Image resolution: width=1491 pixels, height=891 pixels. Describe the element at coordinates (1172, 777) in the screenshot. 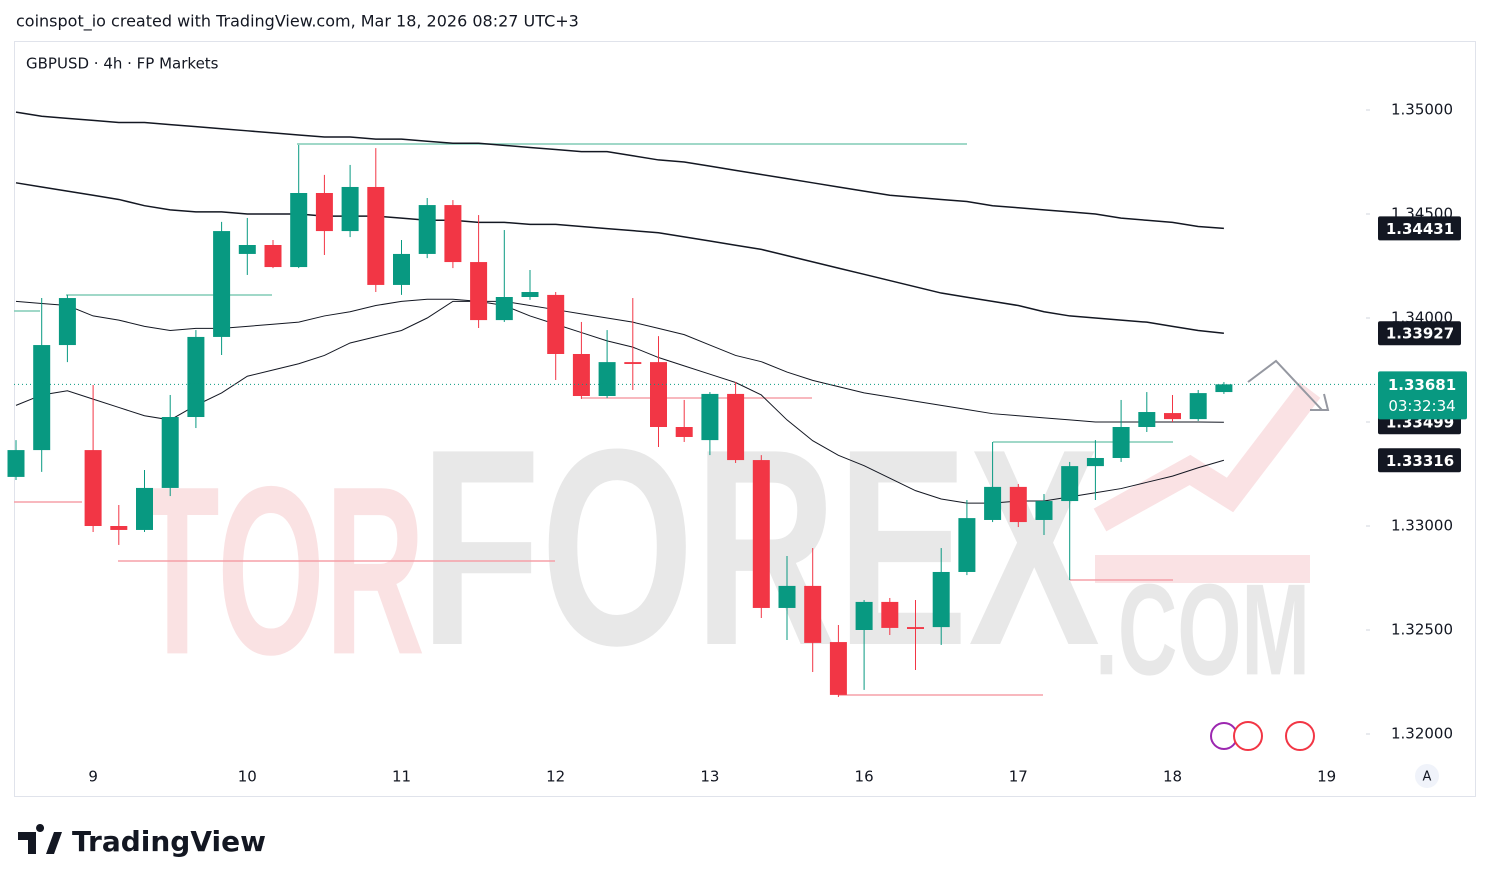

I see `x-tick-label: 18` at that location.